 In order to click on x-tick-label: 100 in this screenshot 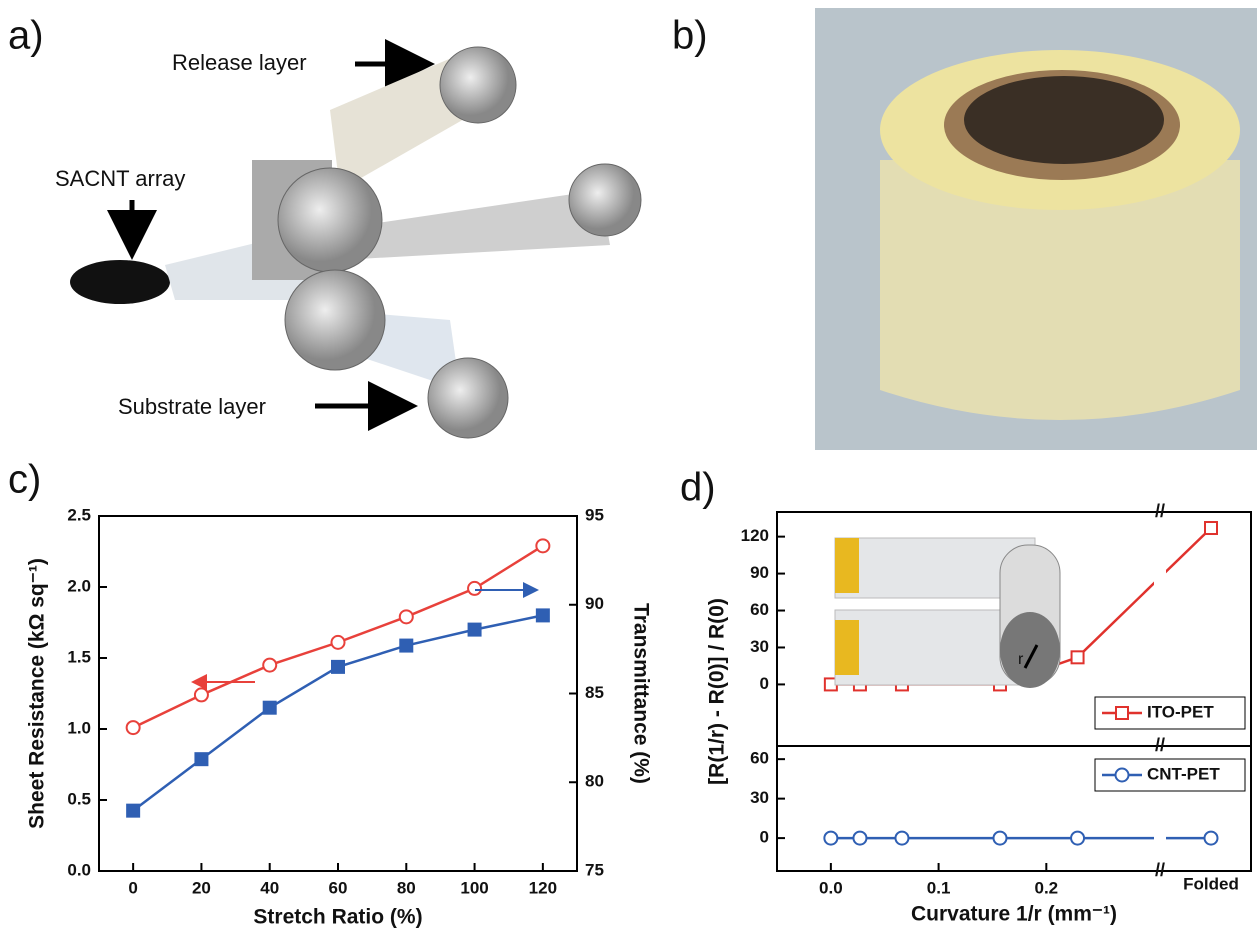, I will do `click(474, 887)`.